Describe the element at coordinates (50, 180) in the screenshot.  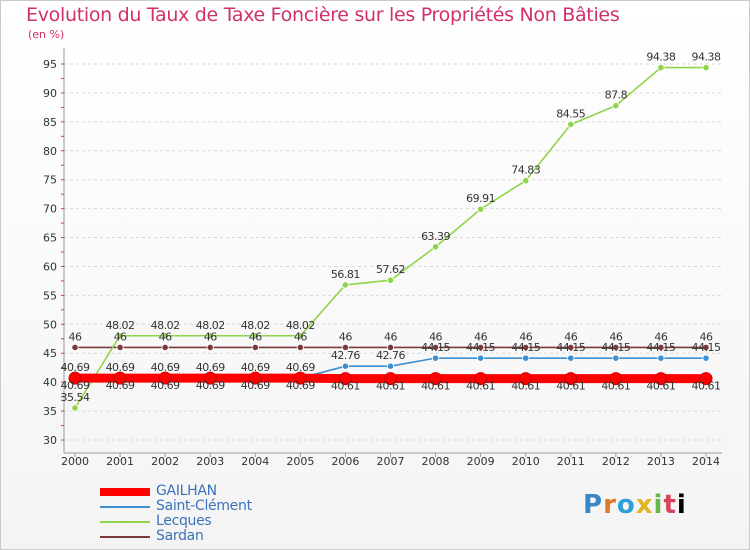
I see `y-tick-label: 75` at that location.